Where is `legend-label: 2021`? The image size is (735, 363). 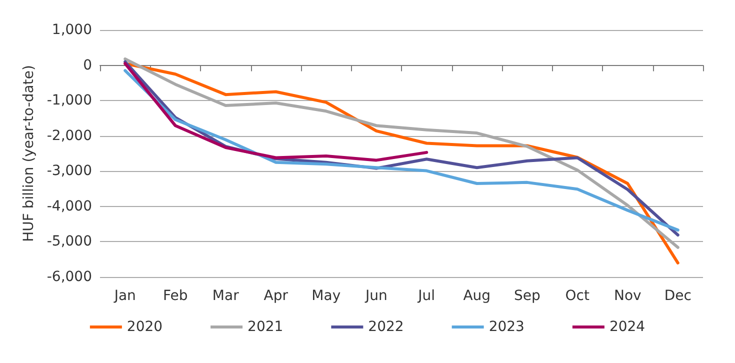 legend-label: 2021 is located at coordinates (266, 327).